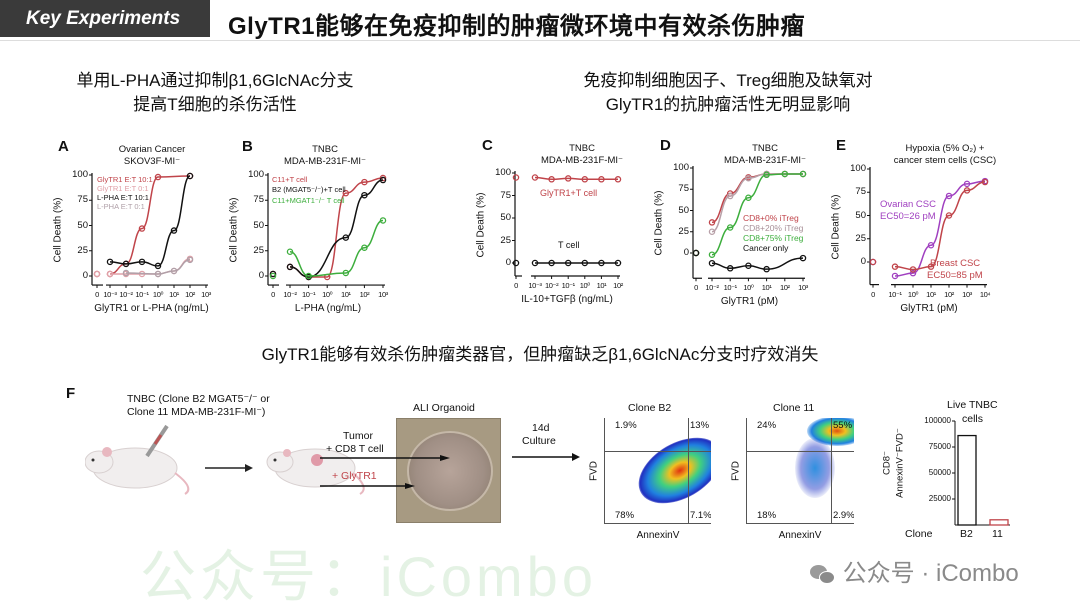 The width and height of the screenshot is (1080, 613). What do you see at coordinates (939, 446) in the screenshot?
I see `bar-y-tick-label: 75000` at bounding box center [939, 446].